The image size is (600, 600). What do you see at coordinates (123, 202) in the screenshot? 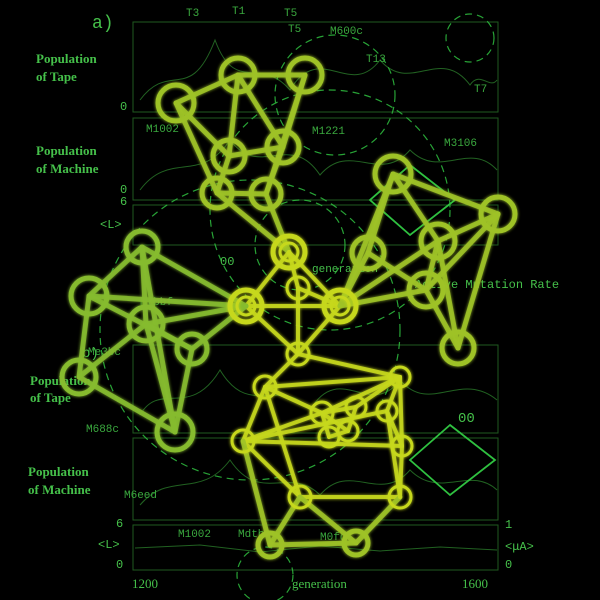
I see `a-six: 6` at bounding box center [123, 202].